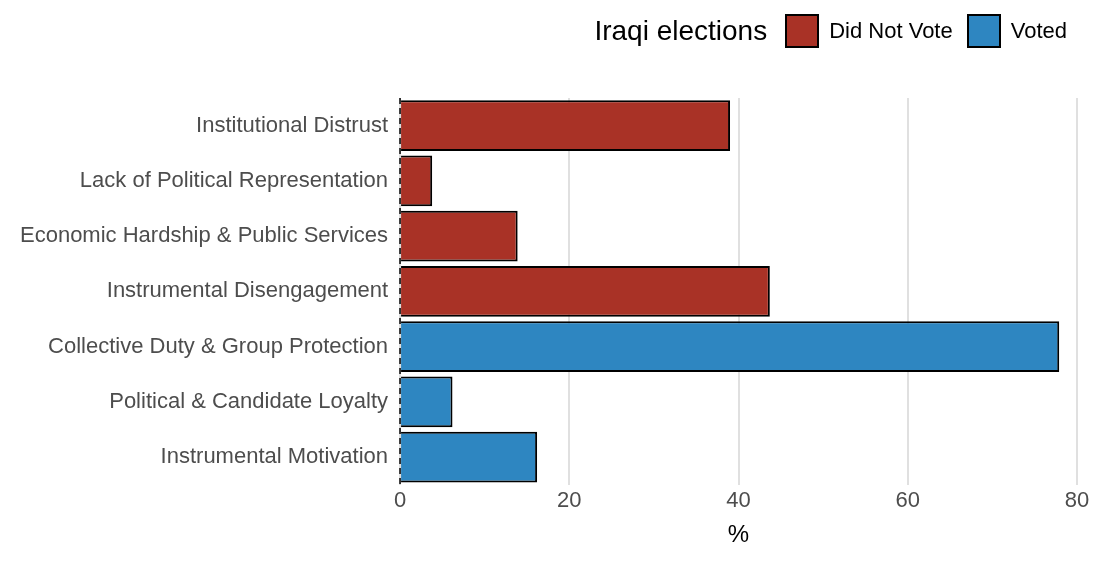  Describe the element at coordinates (738, 534) in the screenshot. I see `x-axis-title: %` at that location.